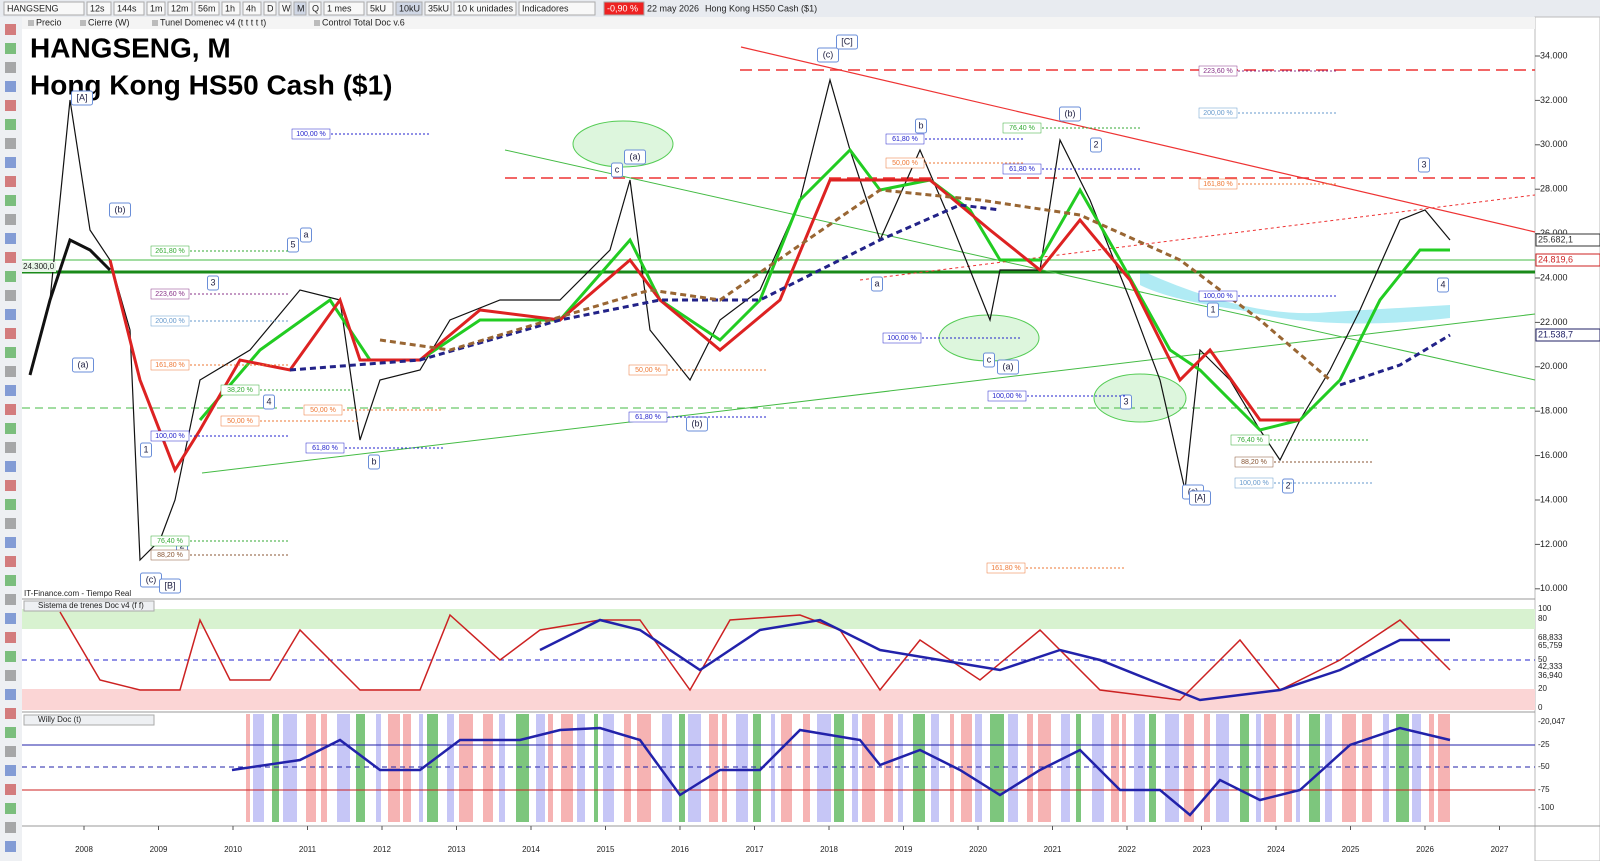 This screenshot has width=1600, height=861. I want to click on toolbar-label: 35kU, so click(438, 8).